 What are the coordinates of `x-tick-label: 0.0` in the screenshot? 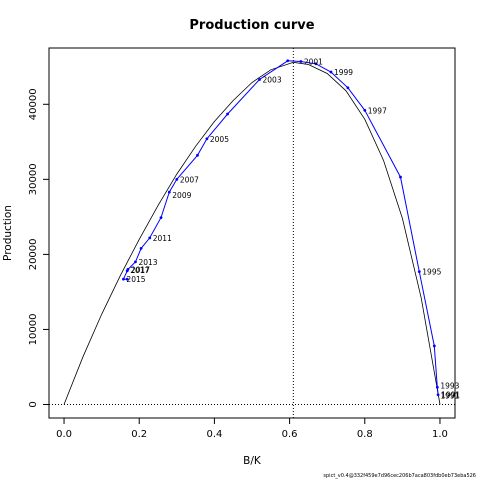 It's located at (64, 434).